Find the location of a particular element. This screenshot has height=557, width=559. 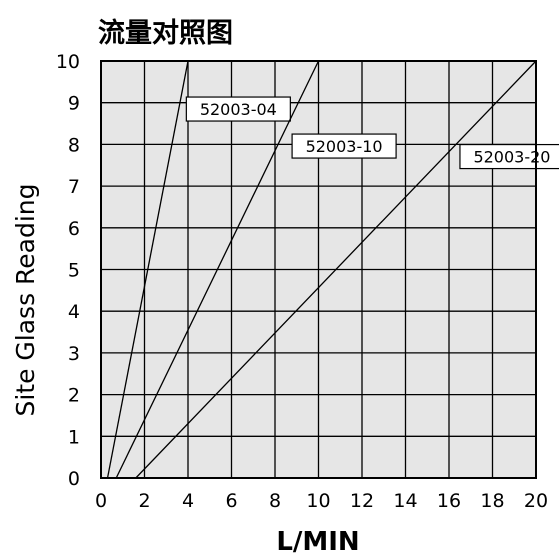

x-tick-label: 0 is located at coordinates (101, 501).